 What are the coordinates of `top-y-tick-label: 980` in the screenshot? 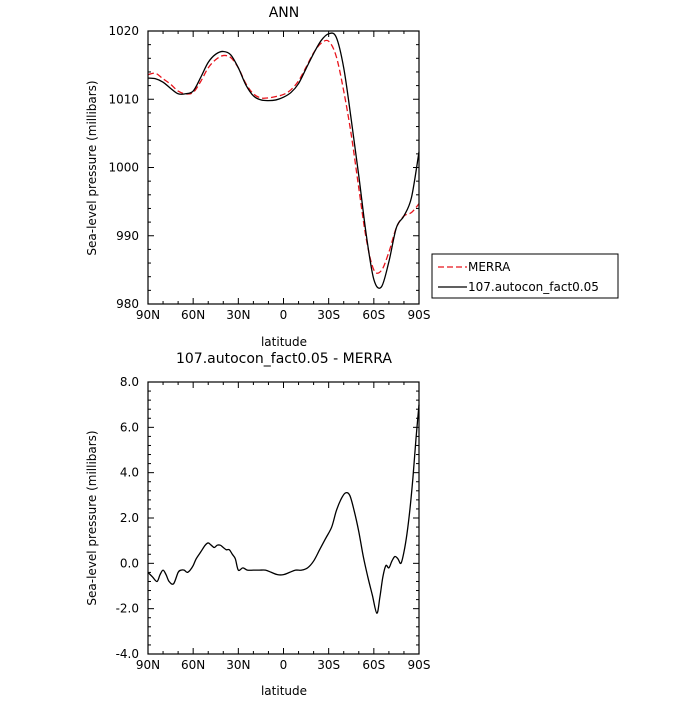 It's located at (127, 304).